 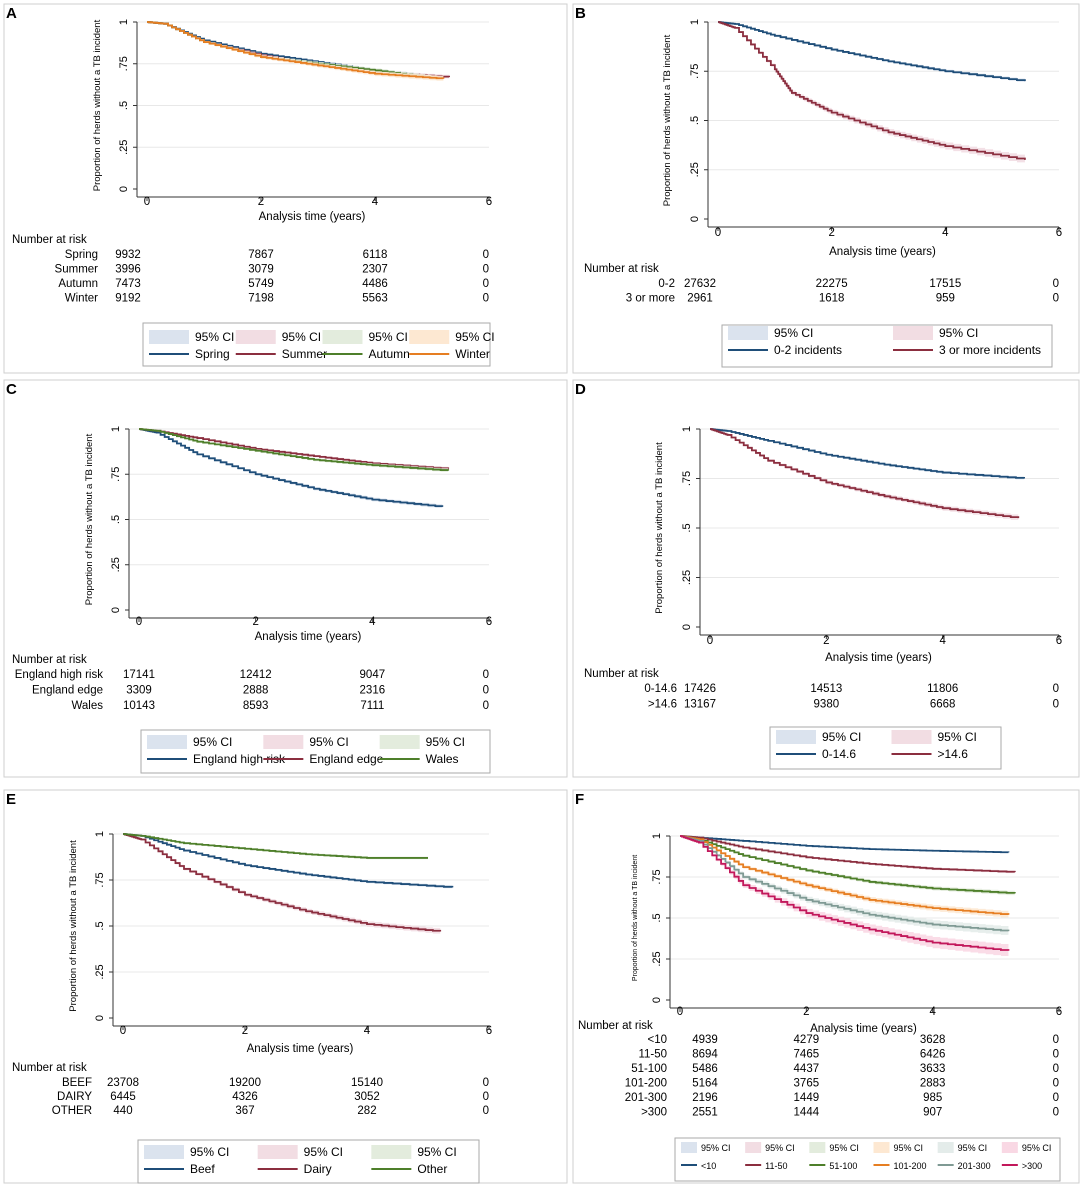 What do you see at coordinates (705, 1098) in the screenshot?
I see `risk-value: 2196` at bounding box center [705, 1098].